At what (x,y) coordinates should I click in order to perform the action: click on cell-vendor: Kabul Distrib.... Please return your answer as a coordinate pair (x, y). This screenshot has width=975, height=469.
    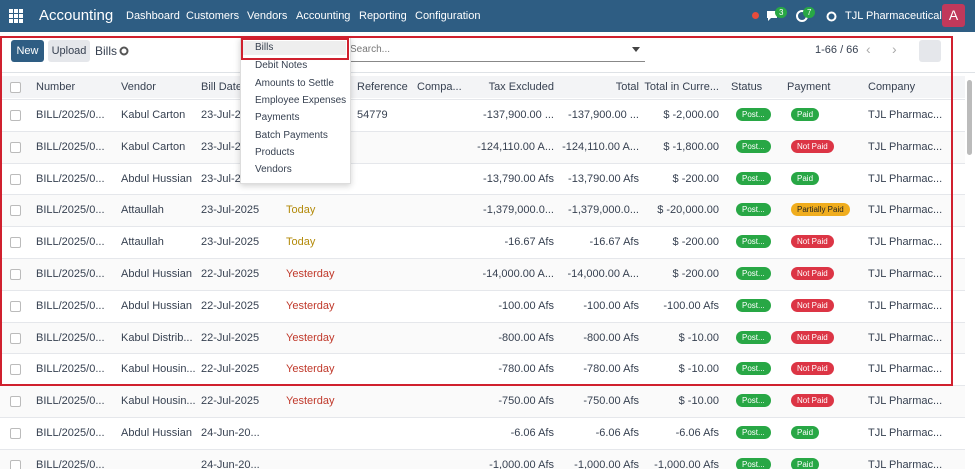
    Looking at the image, I should click on (157, 337).